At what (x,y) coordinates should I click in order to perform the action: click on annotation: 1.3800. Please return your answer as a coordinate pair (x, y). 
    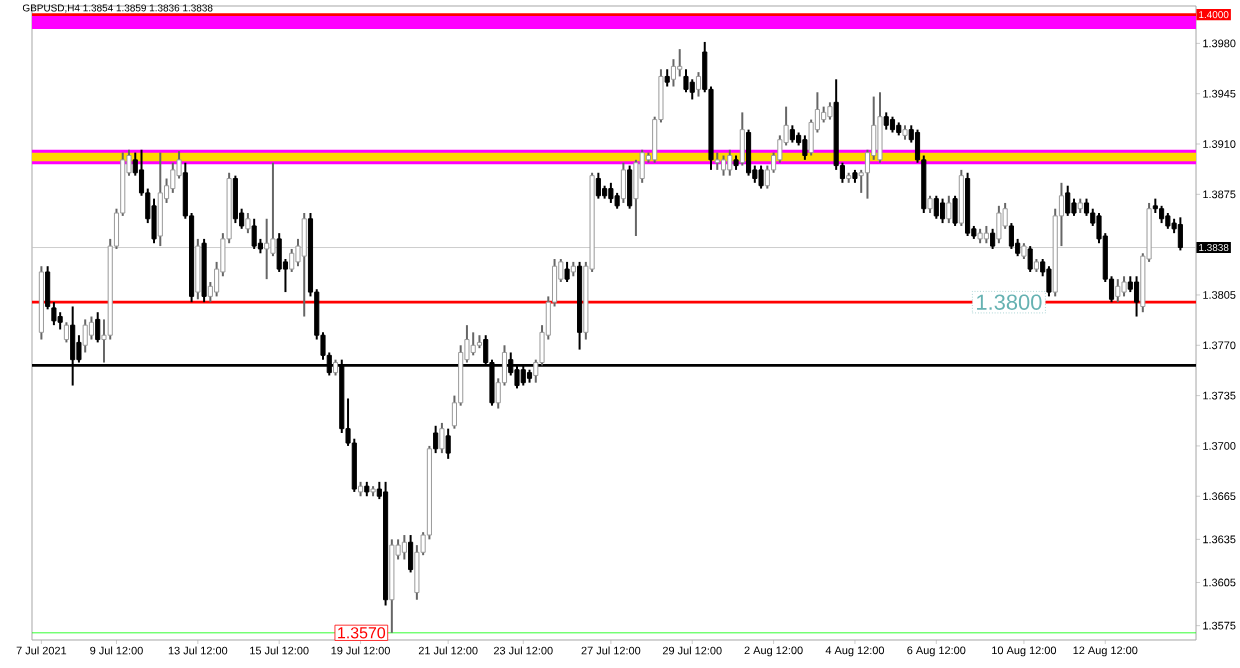
    Looking at the image, I should click on (1009, 302).